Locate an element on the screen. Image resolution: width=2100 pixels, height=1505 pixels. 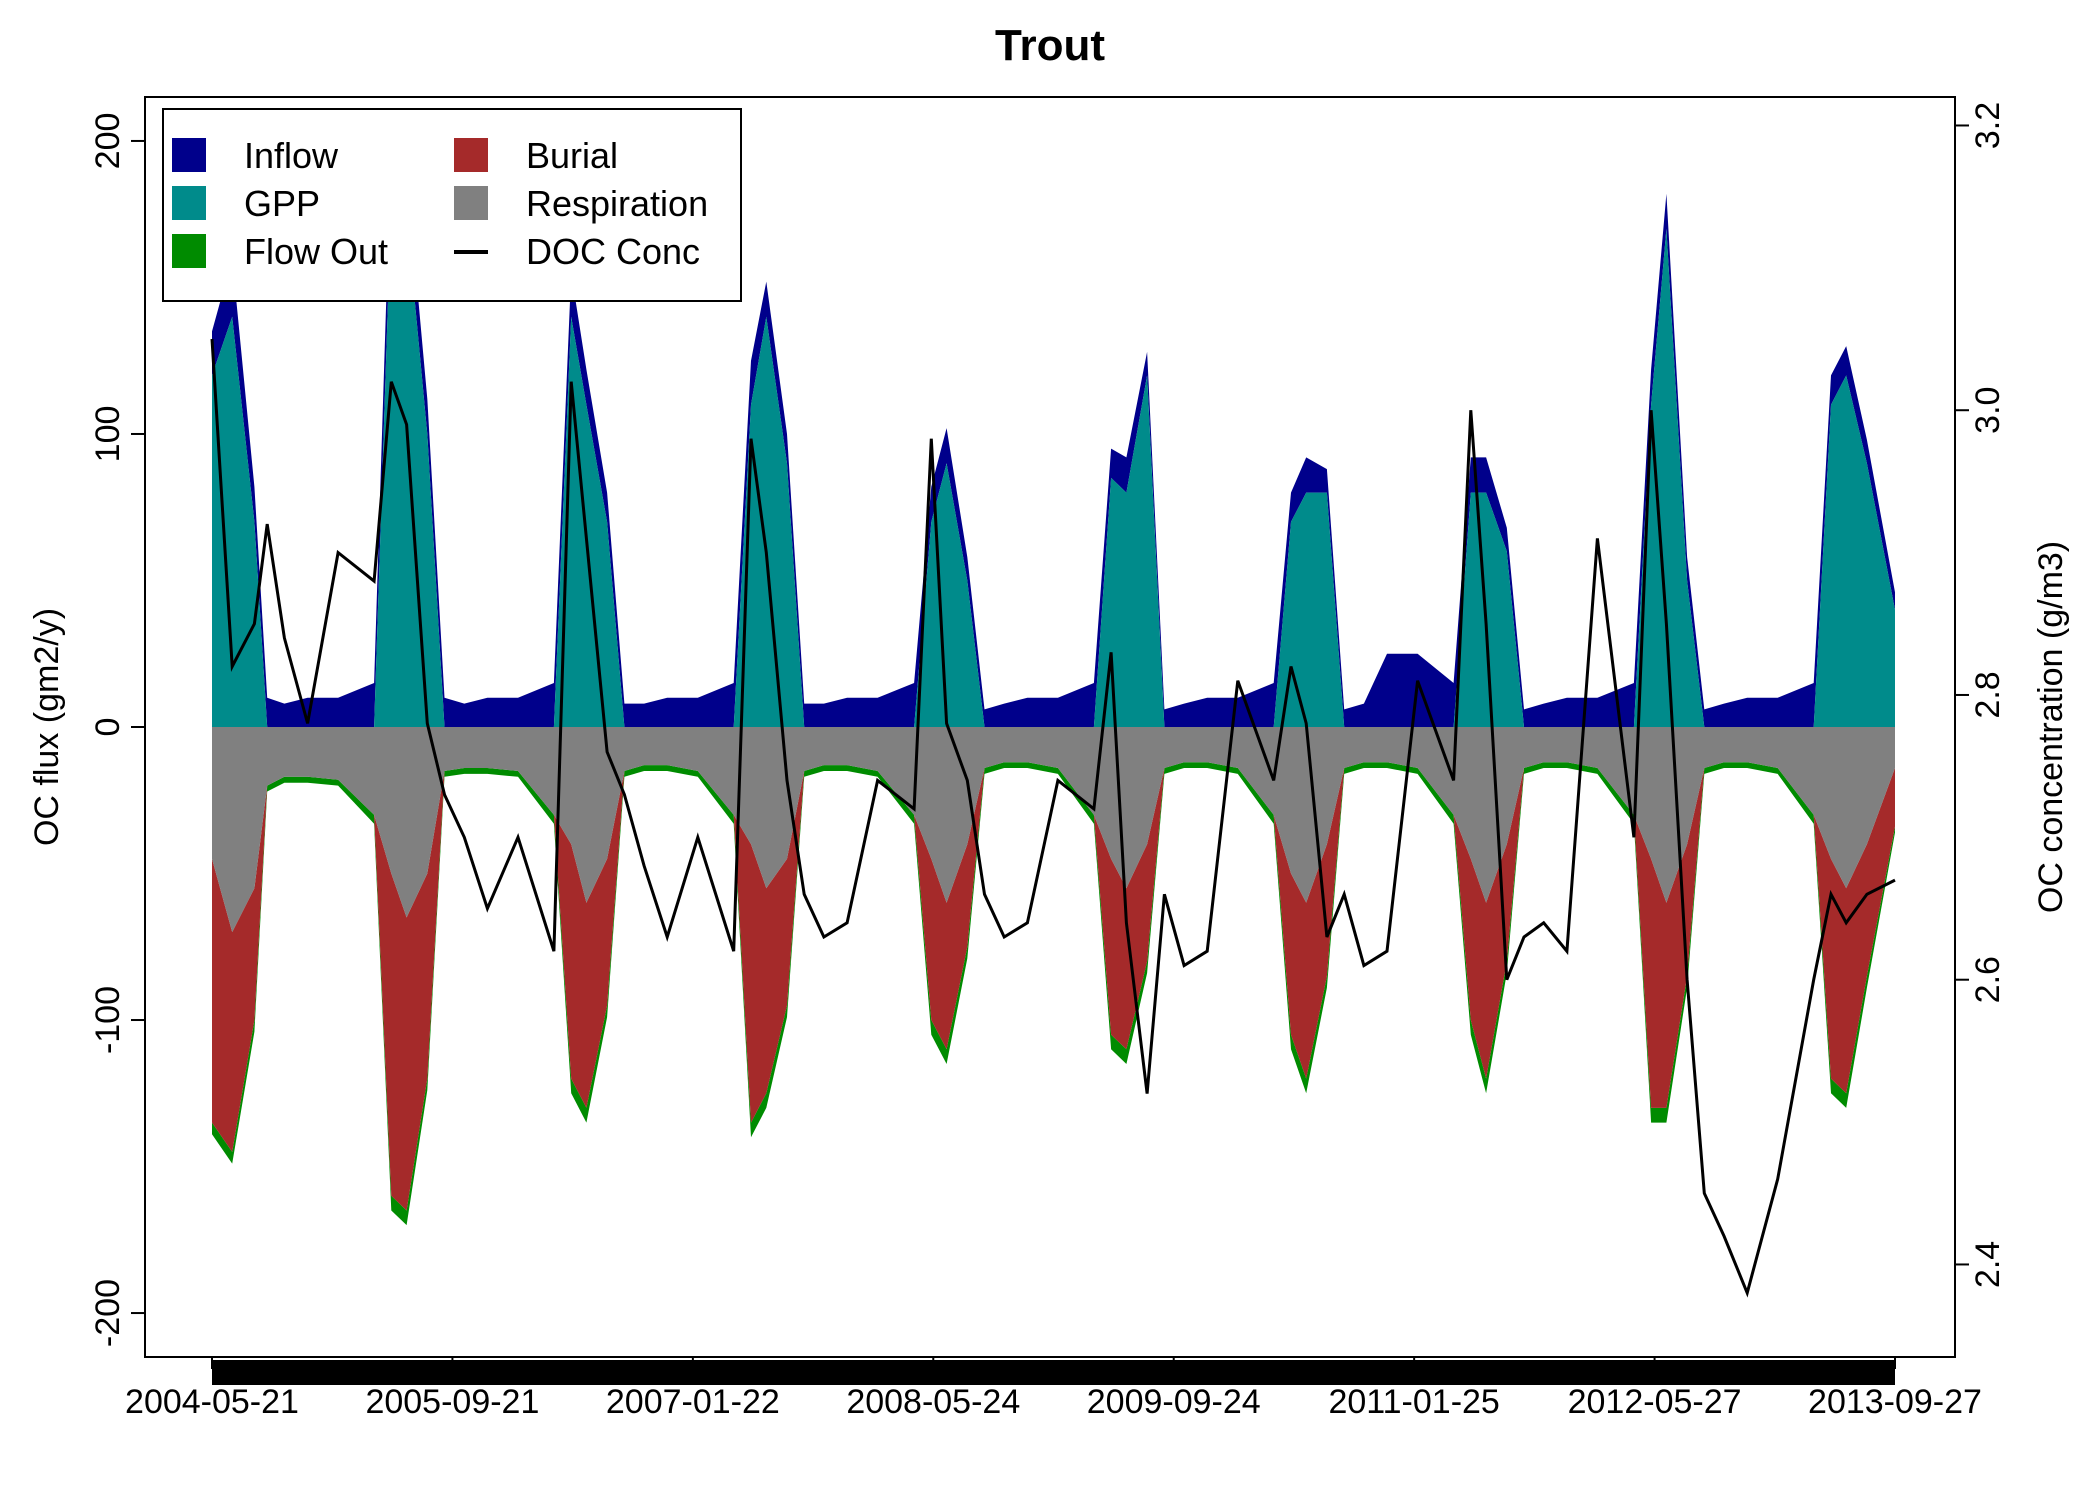
x-tick-label: 2011-01-25 is located at coordinates (1413, 1402).